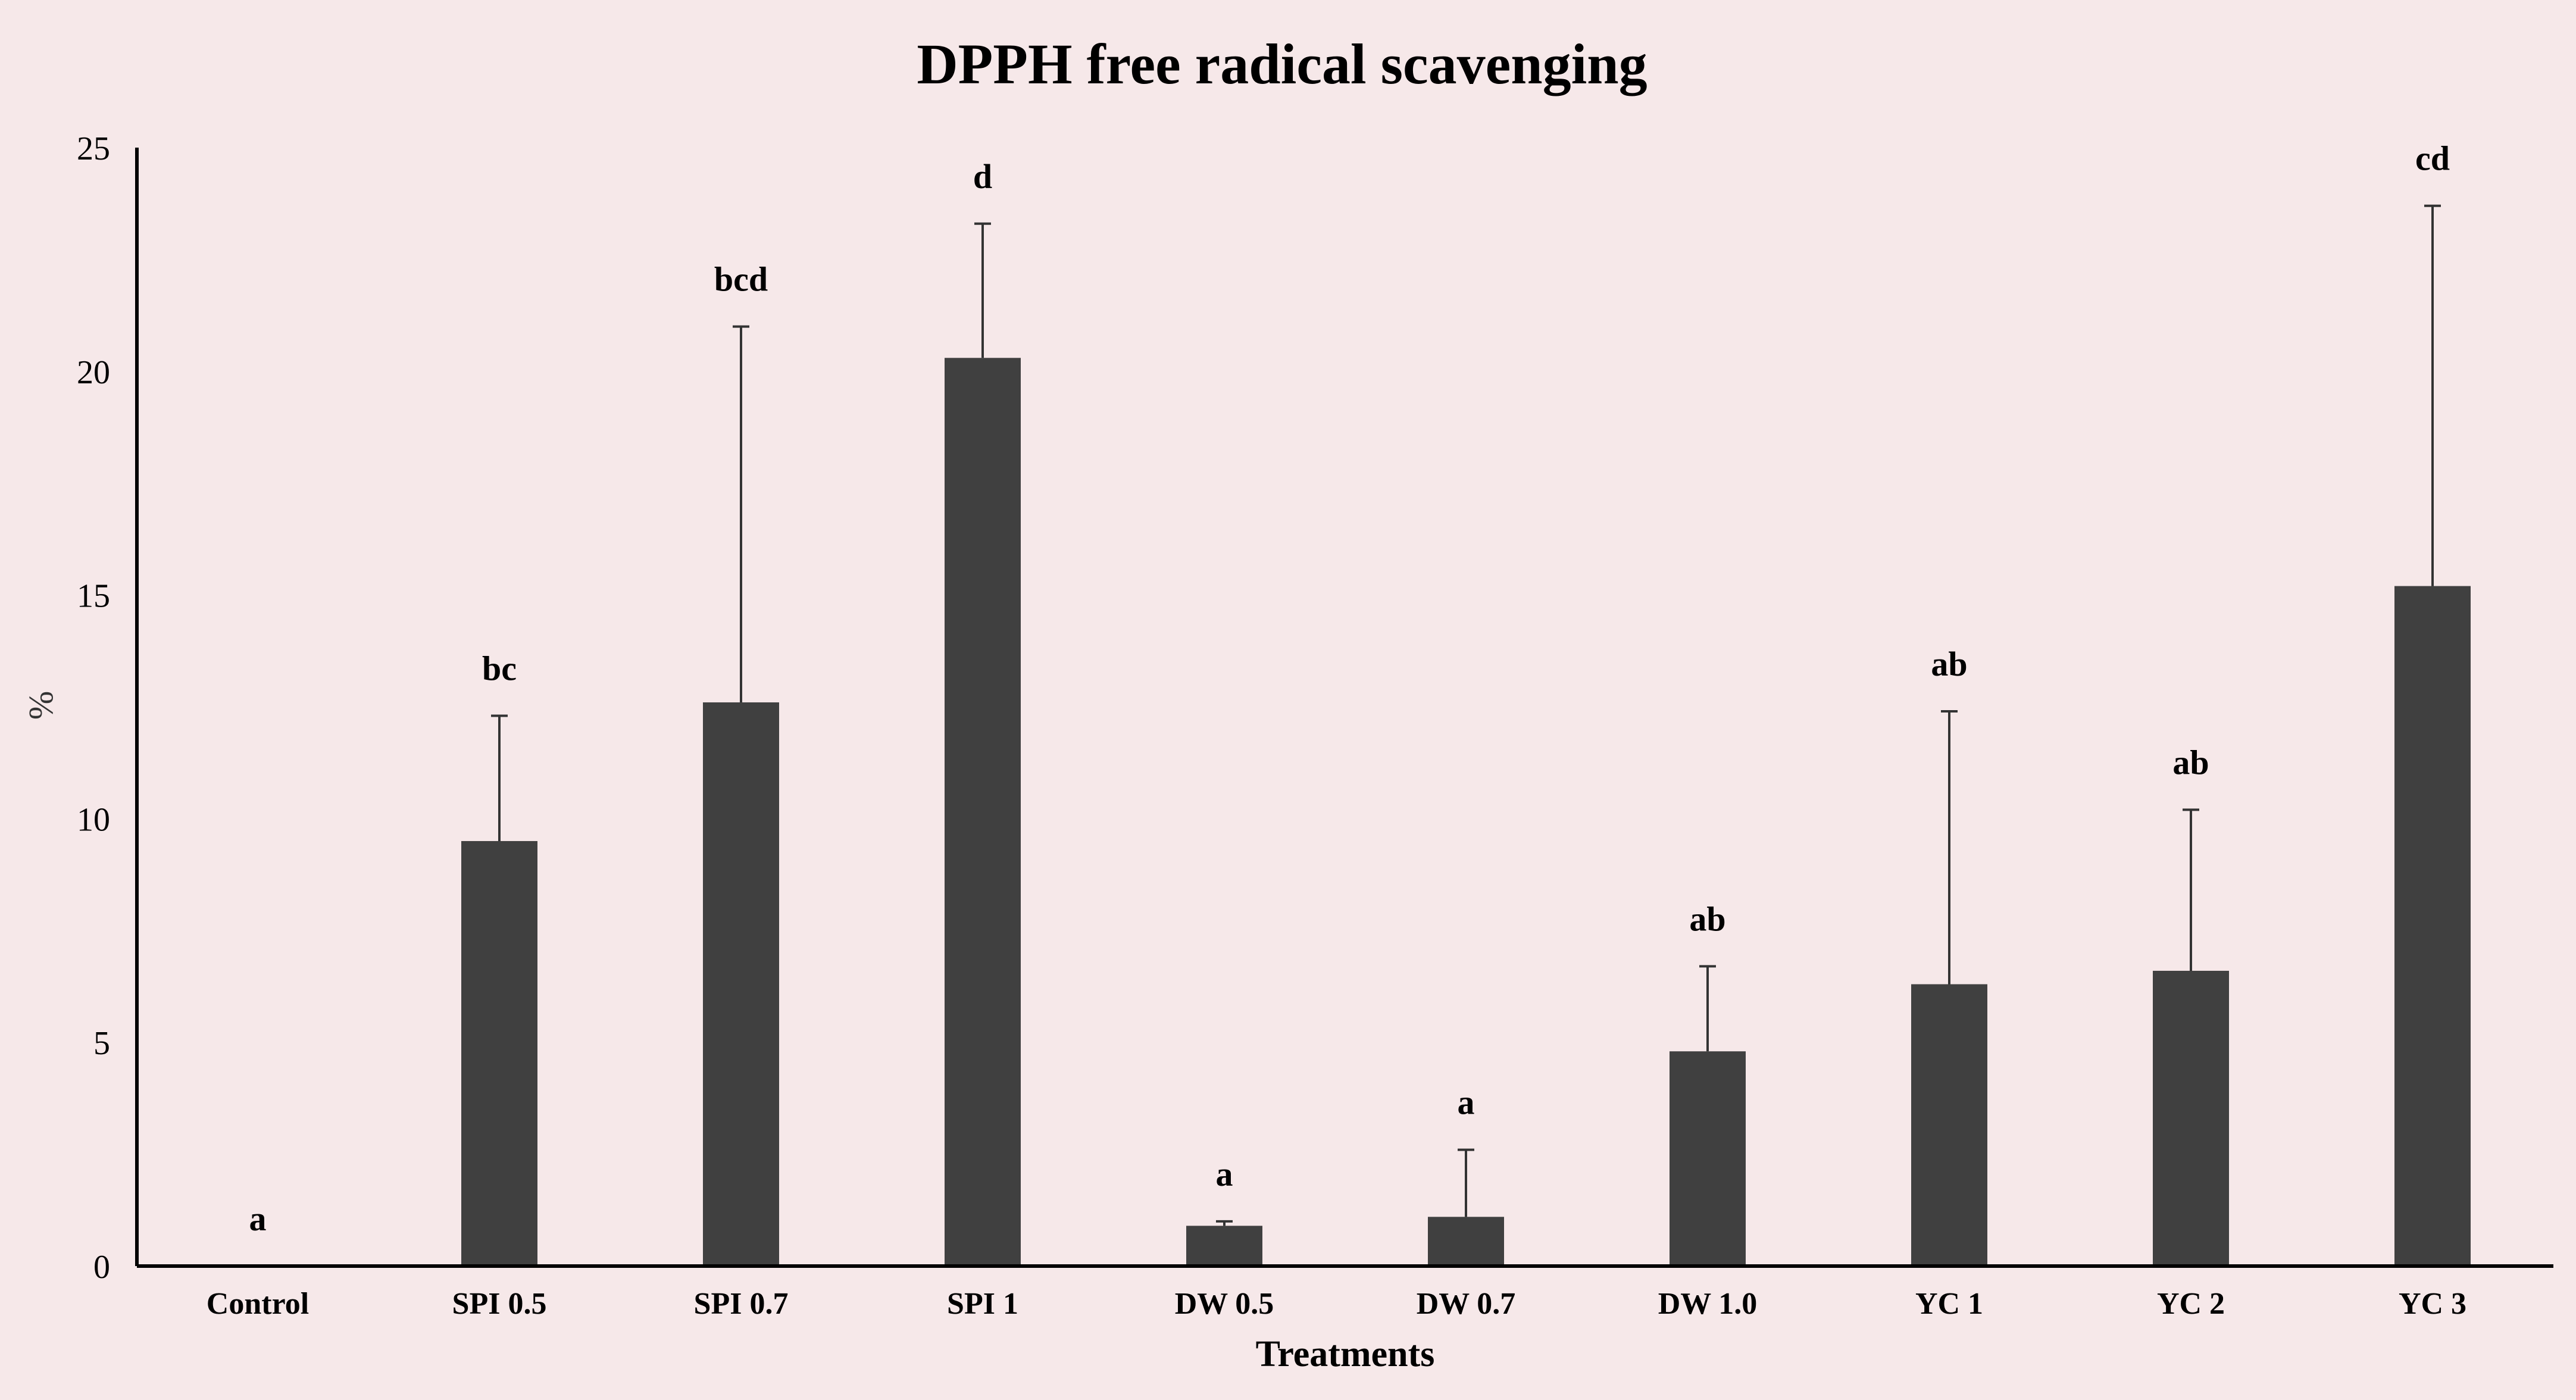 The width and height of the screenshot is (2576, 1400). I want to click on significance-letter: bcd, so click(741, 279).